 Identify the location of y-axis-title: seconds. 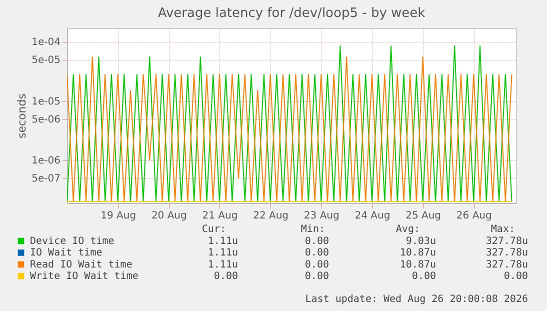
(22, 115).